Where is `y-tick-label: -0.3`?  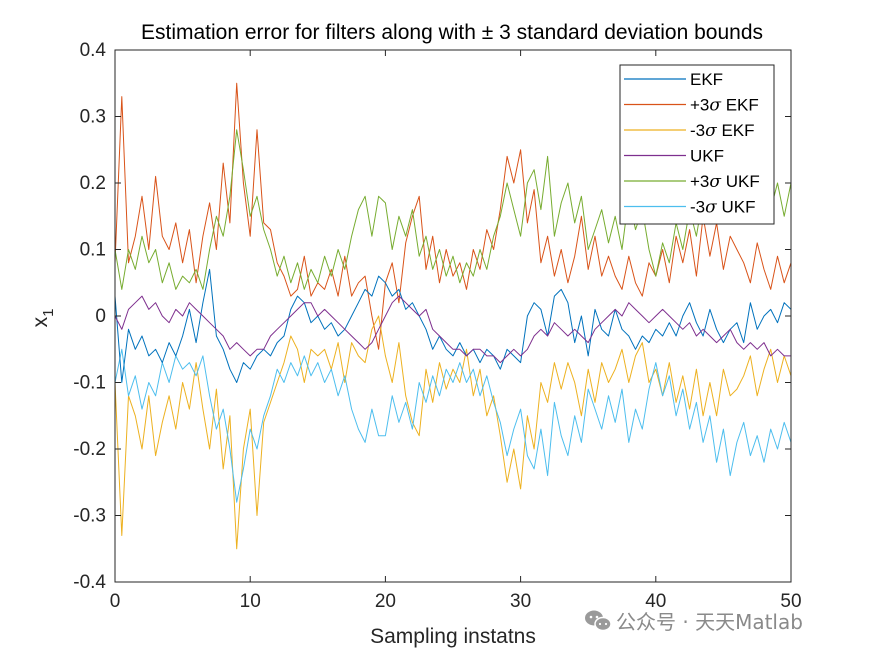 y-tick-label: -0.3 is located at coordinates (89, 516).